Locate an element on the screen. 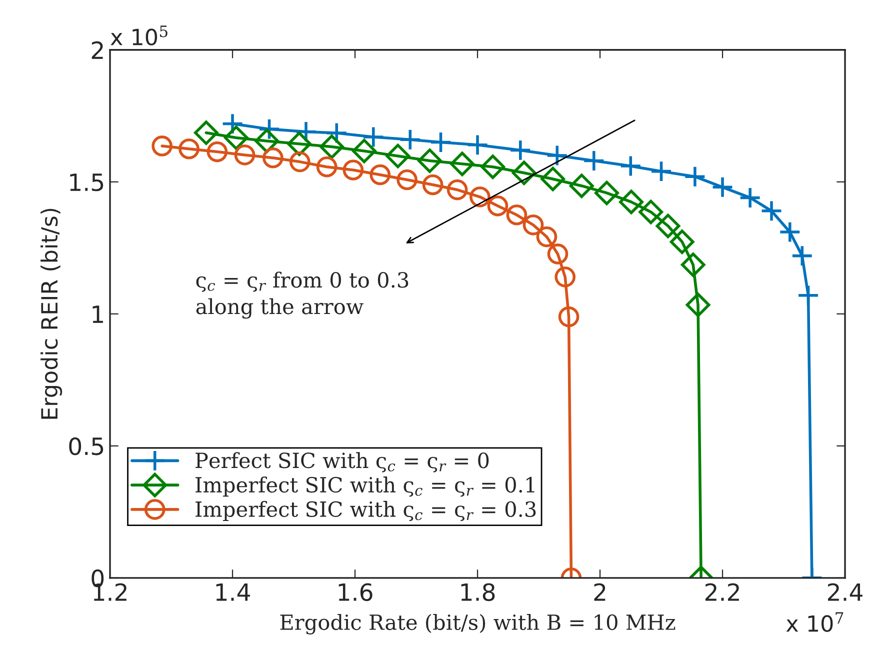  annotation: ς$_{c}$ = ς$_{r}$ from 0 to 0.3 along the arrow is located at coordinates (302, 295).